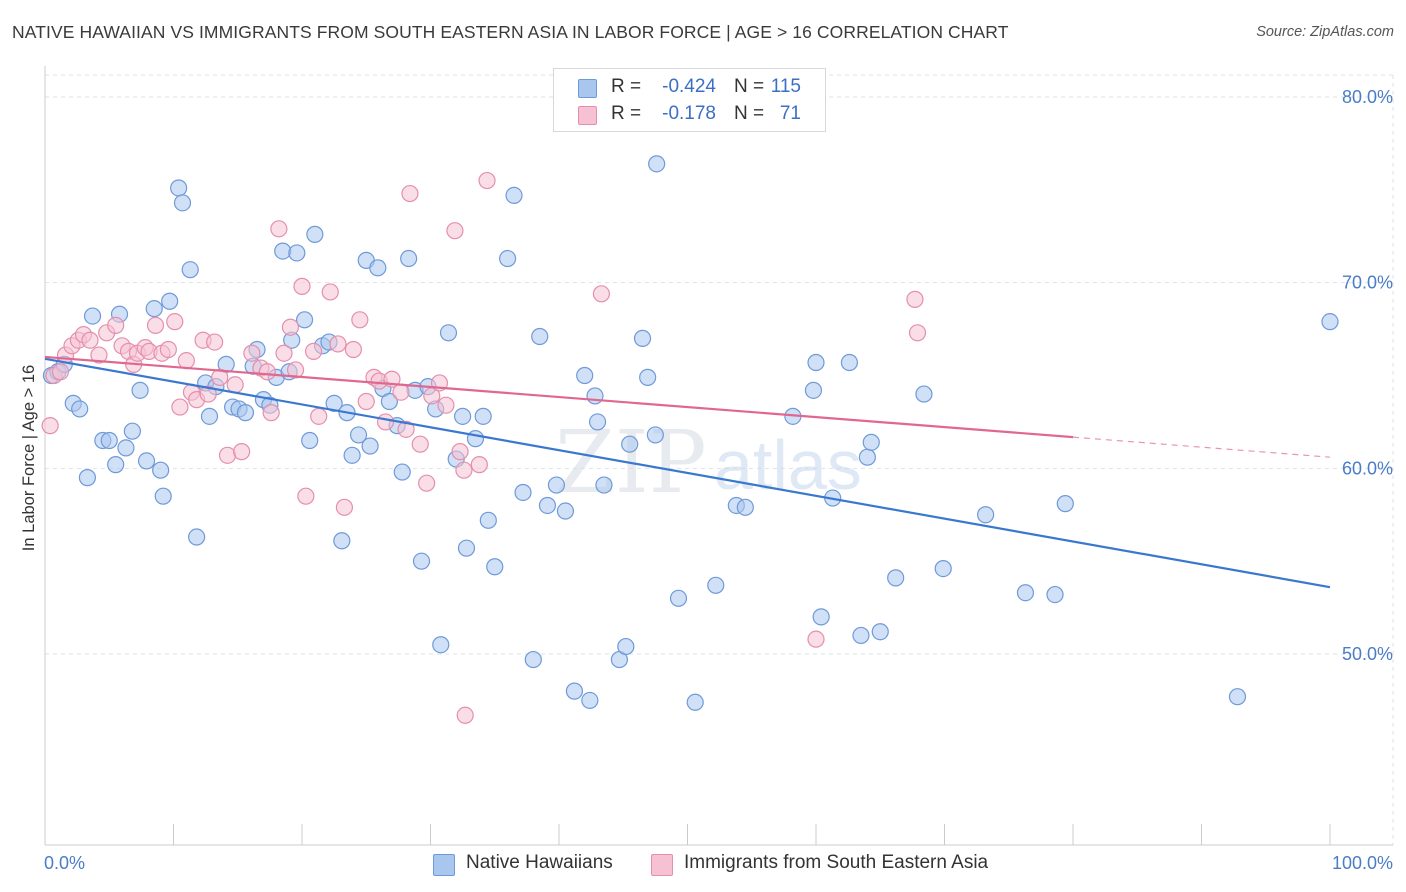 Image resolution: width=1406 pixels, height=892 pixels. Describe the element at coordinates (587, 115) in the screenshot. I see `legend-swatch-pink` at that location.